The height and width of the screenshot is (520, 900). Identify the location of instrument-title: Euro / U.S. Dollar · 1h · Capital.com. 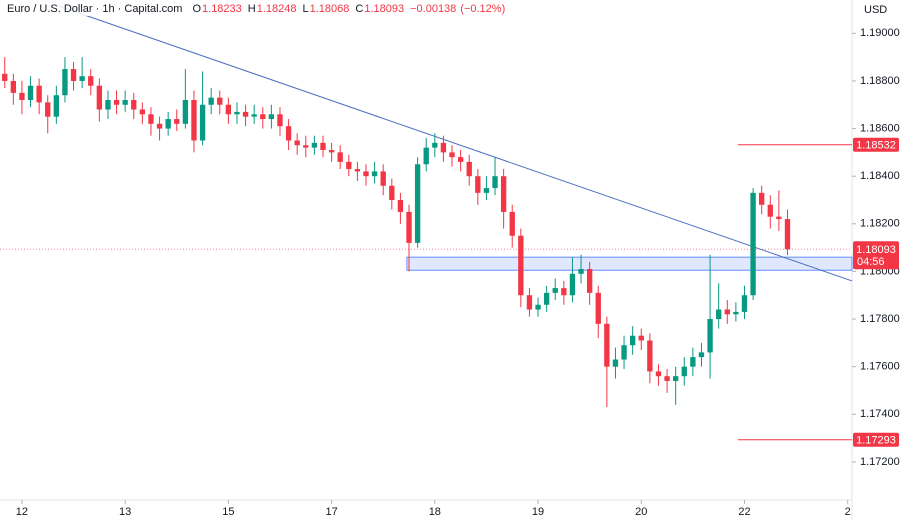
(95, 9).